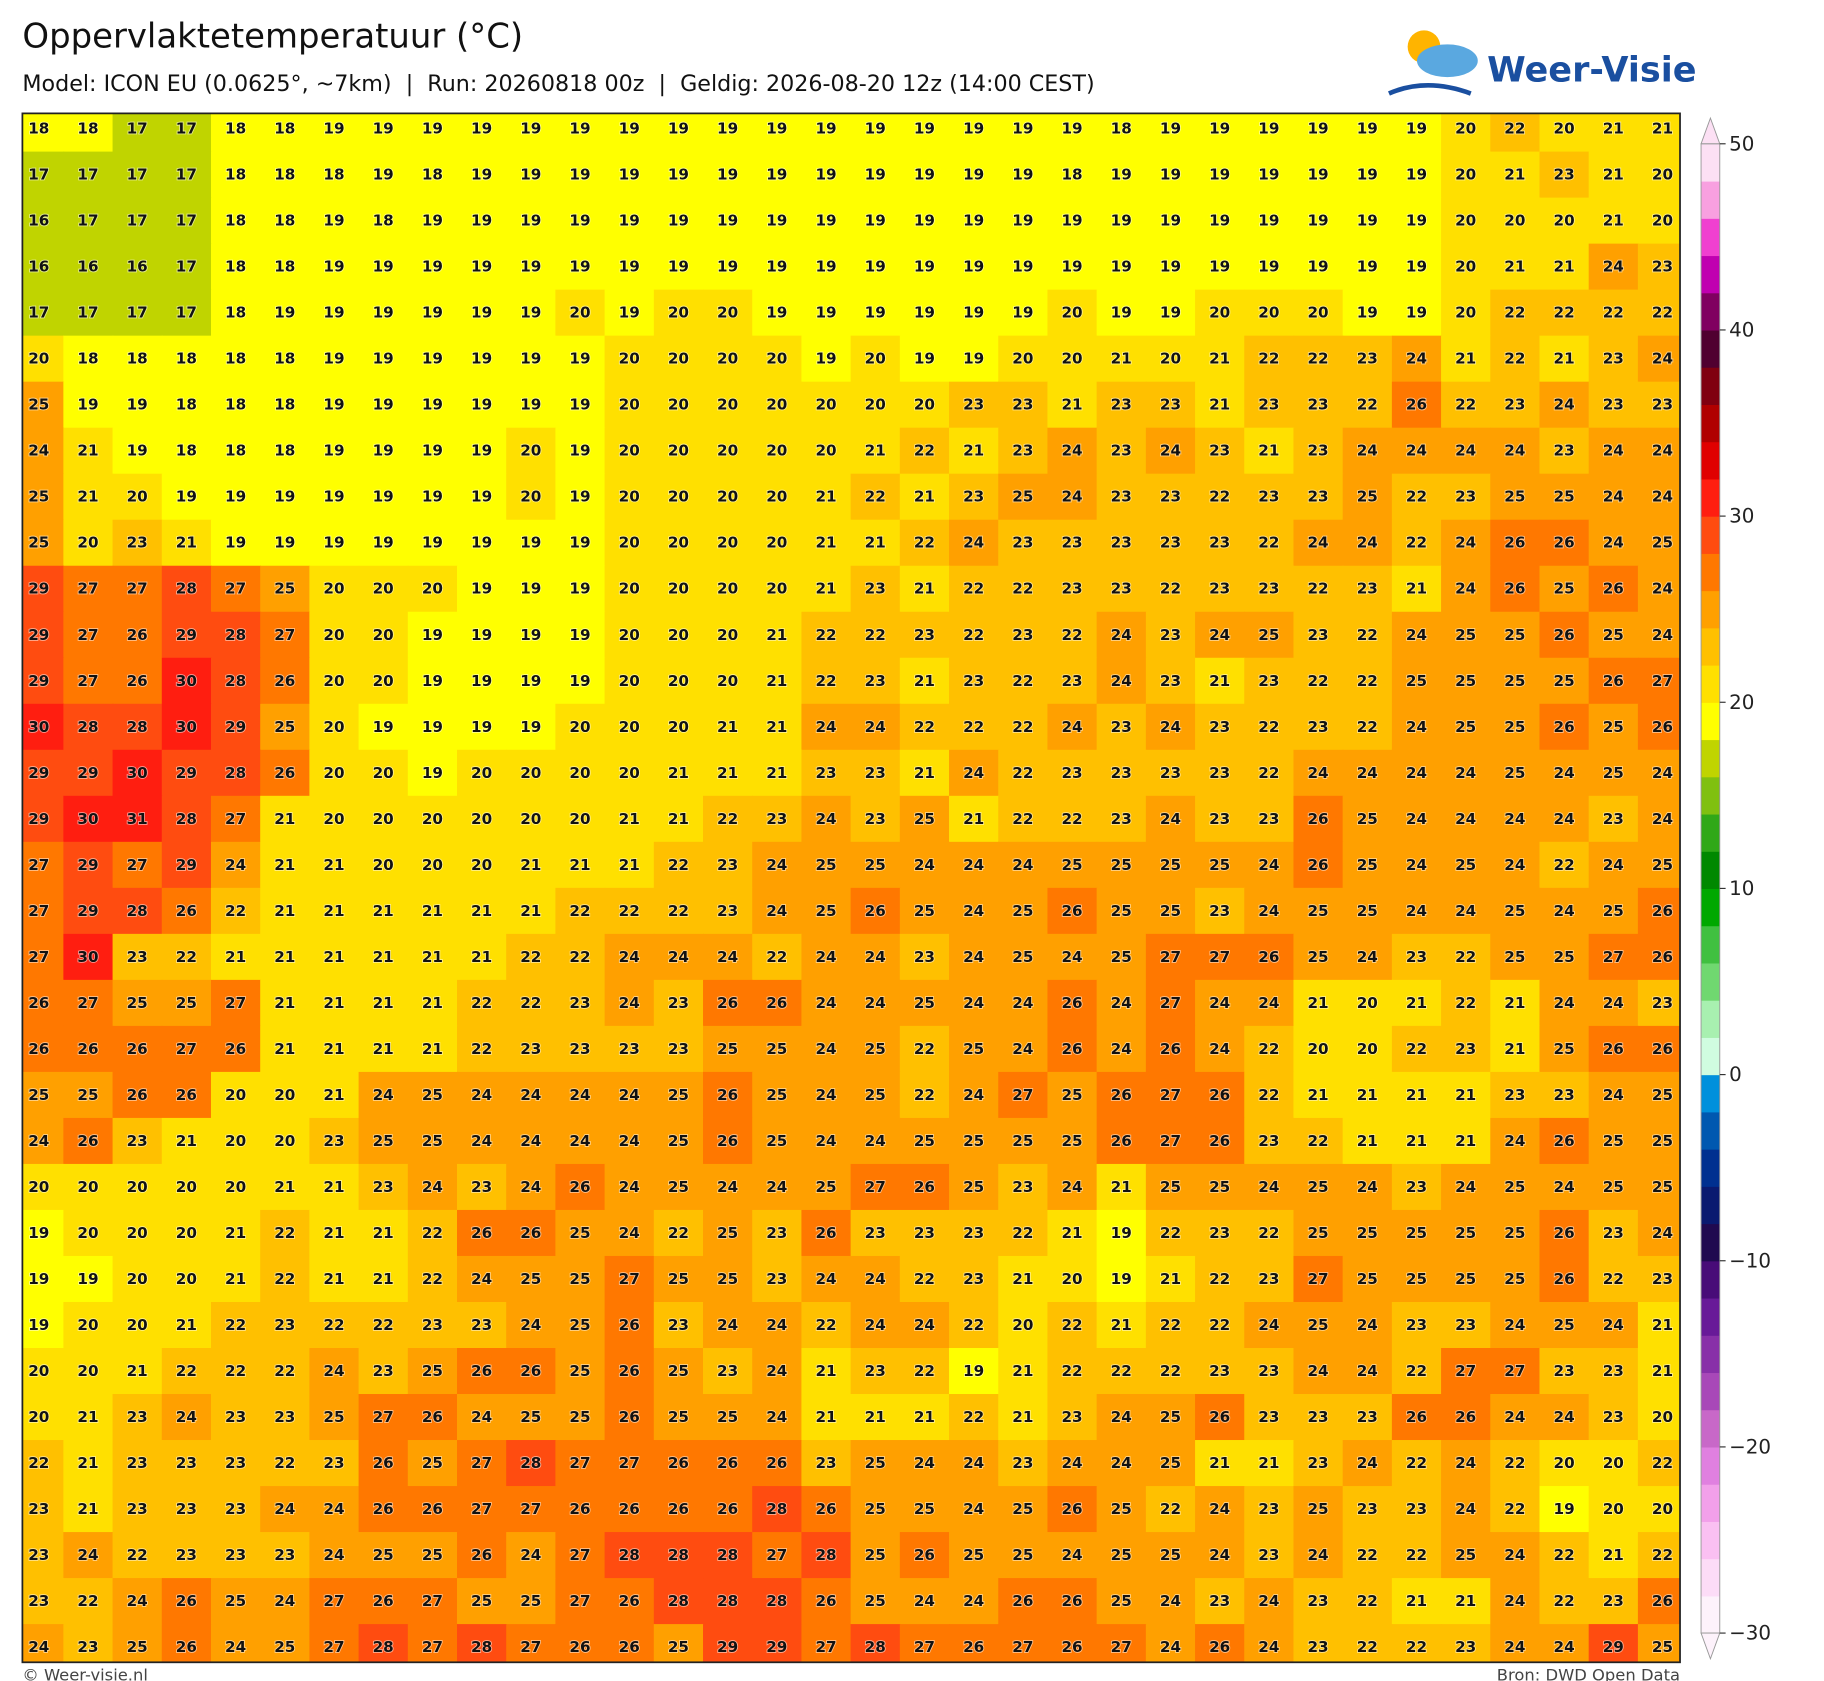 The width and height of the screenshot is (1824, 1681). Describe the element at coordinates (186, 451) in the screenshot. I see `temperature-label: 18` at that location.